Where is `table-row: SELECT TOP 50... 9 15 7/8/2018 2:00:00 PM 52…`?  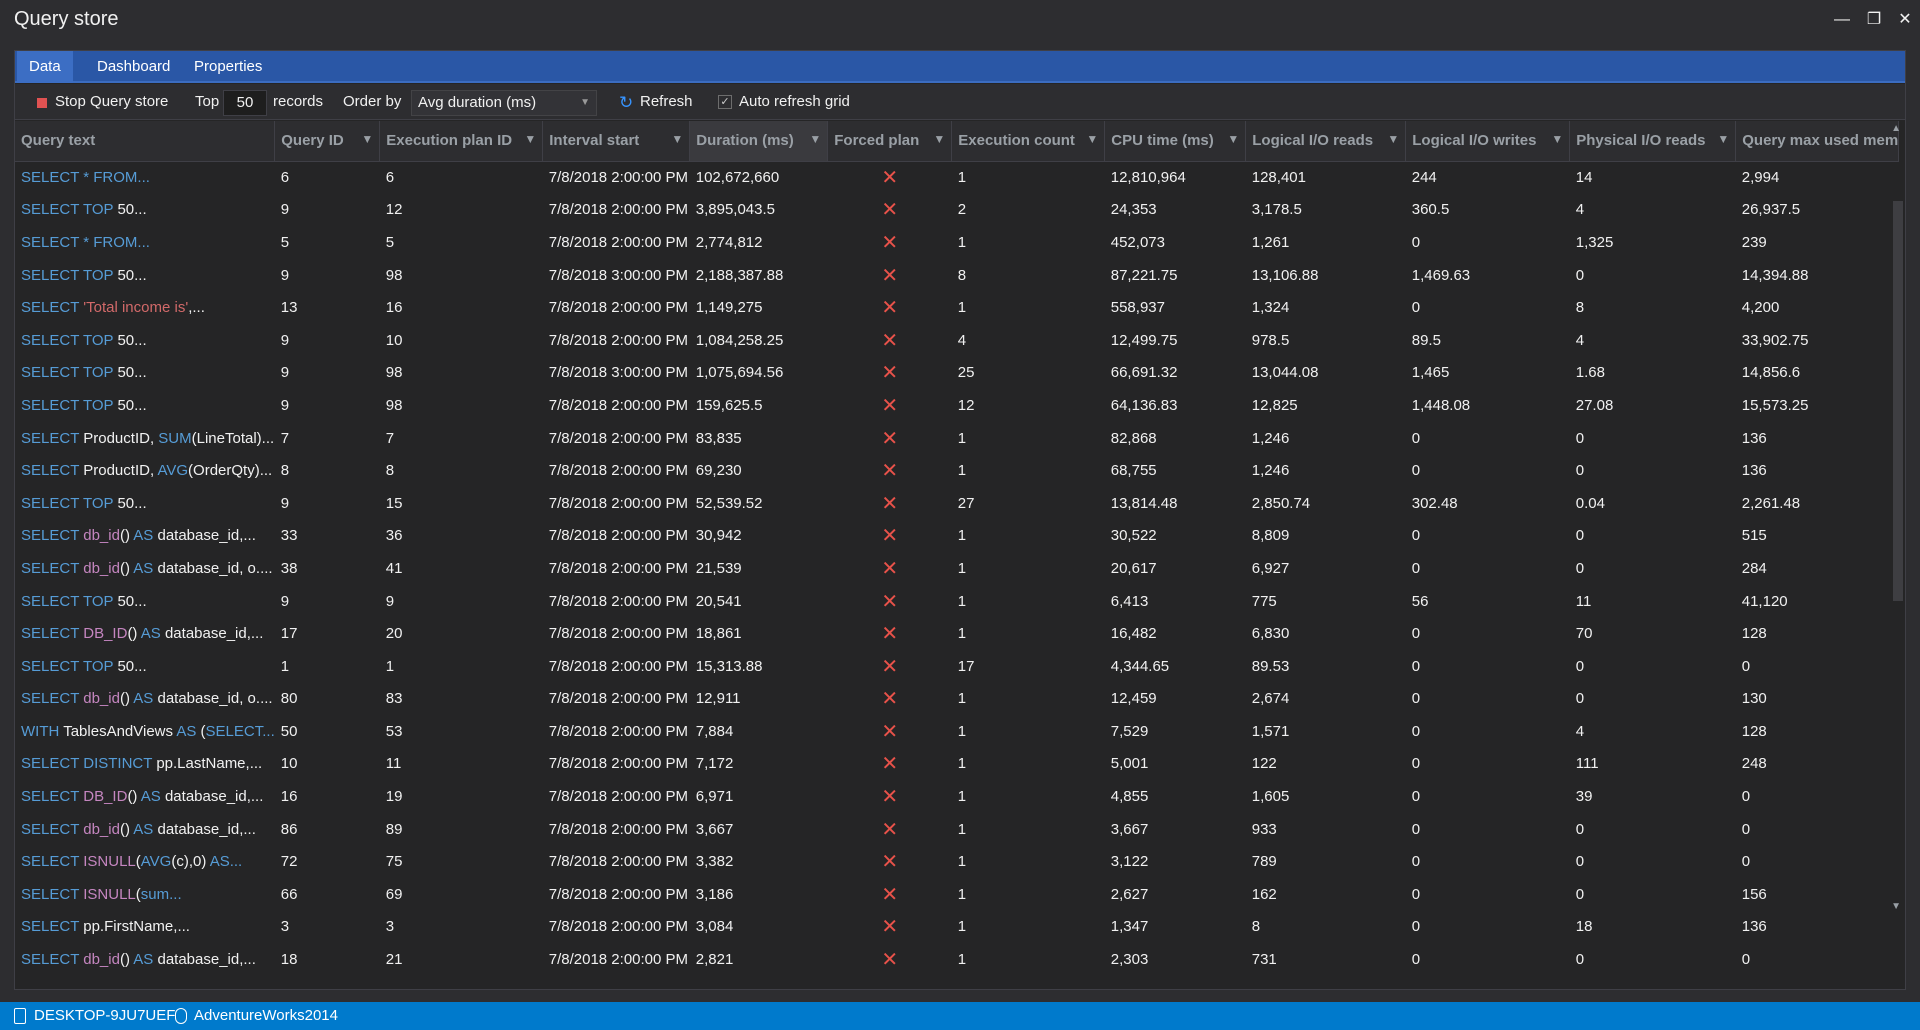 table-row: SELECT TOP 50... 9 15 7/8/2018 2:00:00 PM 52… is located at coordinates (957, 503).